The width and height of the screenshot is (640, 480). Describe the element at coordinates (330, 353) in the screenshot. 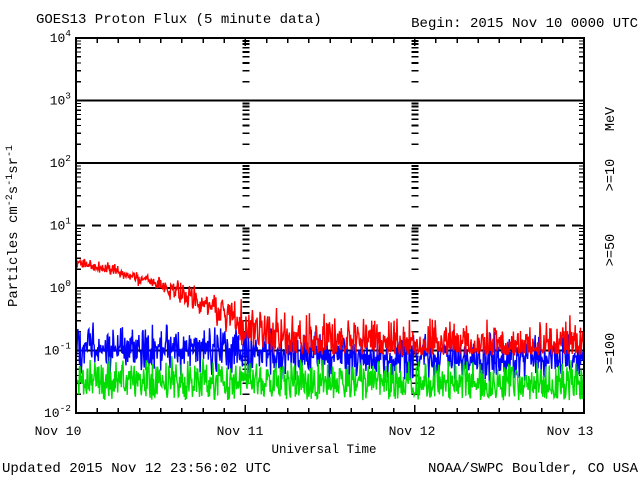

I see `series-line-pp50` at that location.